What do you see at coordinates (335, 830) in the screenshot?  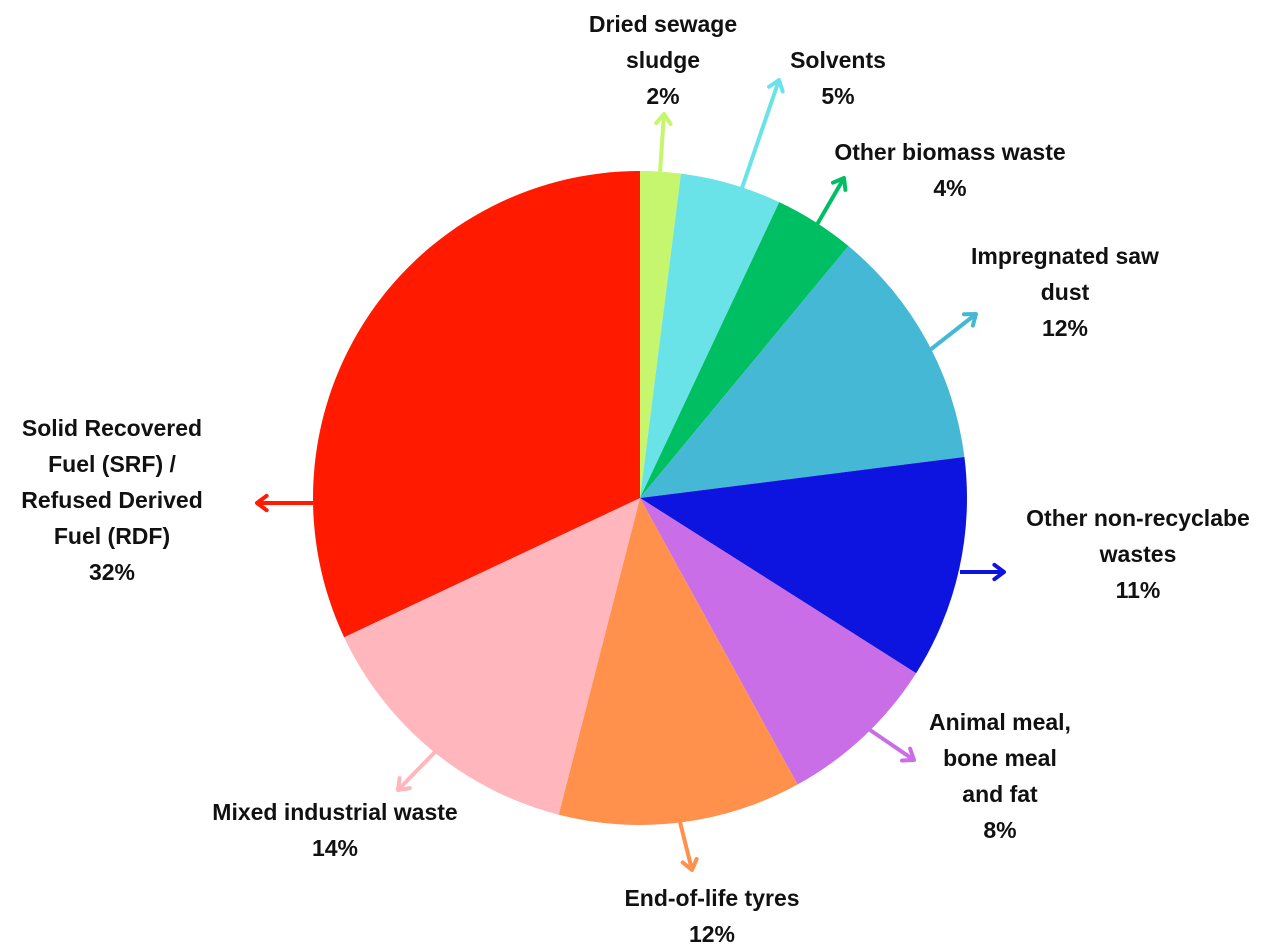 I see `slice-label: Mixed industrial waste 14%` at bounding box center [335, 830].